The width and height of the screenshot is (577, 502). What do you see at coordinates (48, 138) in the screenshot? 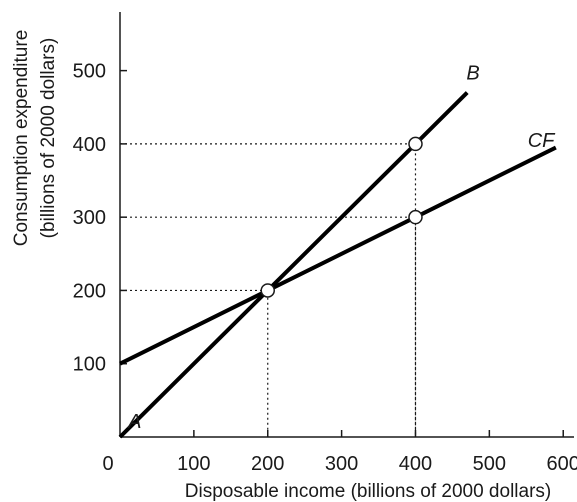
I see `y-axis-title-line2: (billions of 2000 dollars)` at bounding box center [48, 138].